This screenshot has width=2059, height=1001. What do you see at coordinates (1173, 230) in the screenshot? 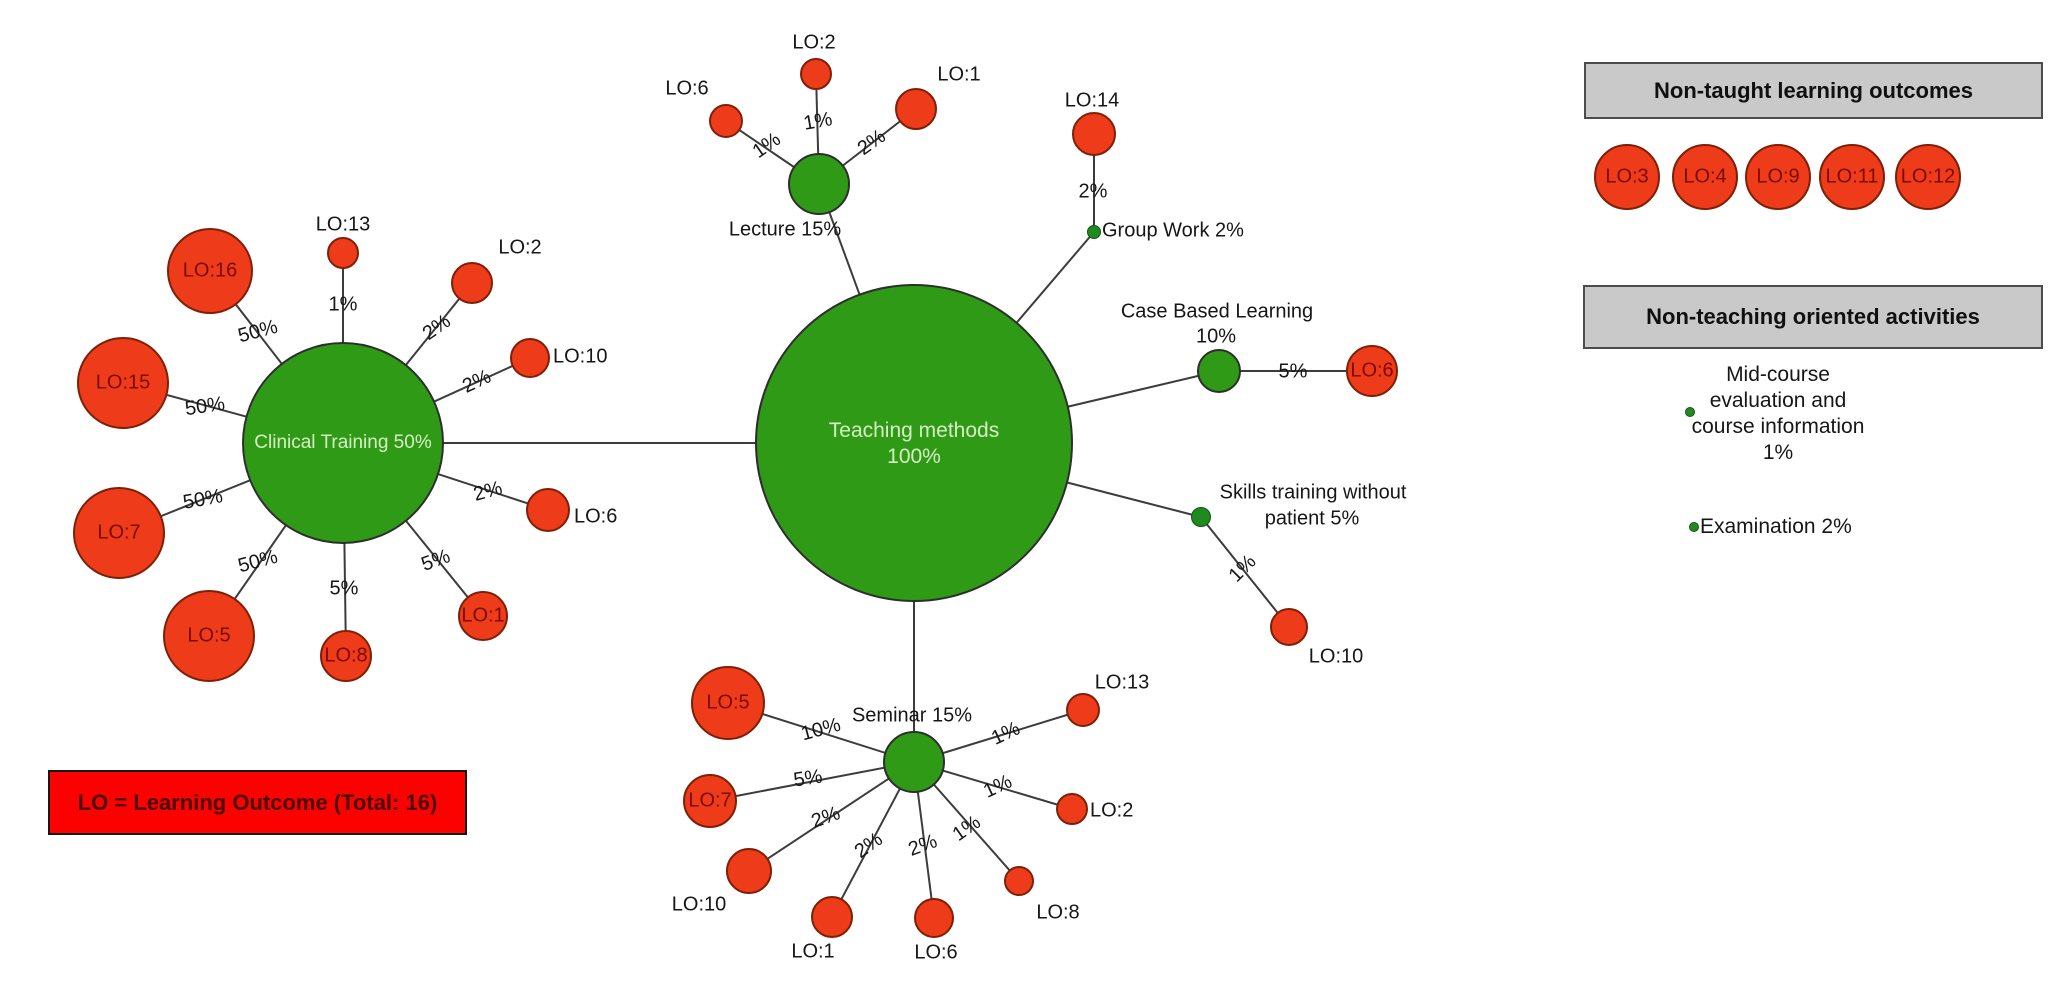
I see `group-work-hub-label: Group Work 2%` at bounding box center [1173, 230].